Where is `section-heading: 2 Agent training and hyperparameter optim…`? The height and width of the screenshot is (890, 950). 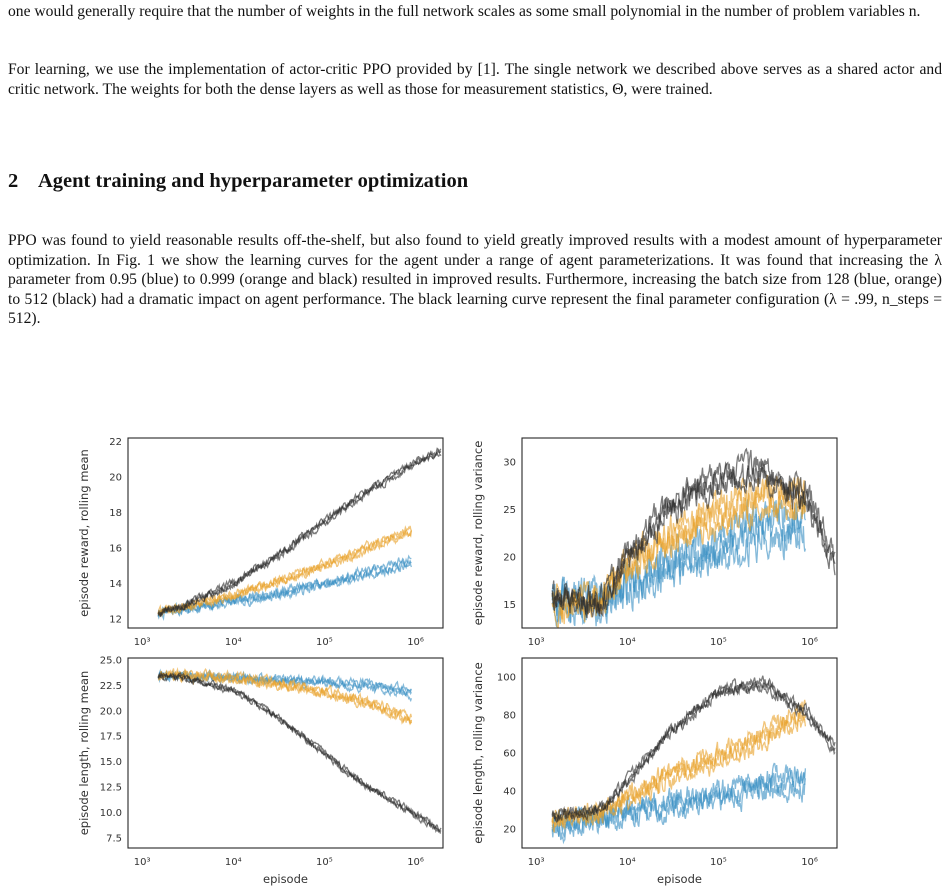
section-heading: 2 Agent training and hyperparameter optim… is located at coordinates (238, 181).